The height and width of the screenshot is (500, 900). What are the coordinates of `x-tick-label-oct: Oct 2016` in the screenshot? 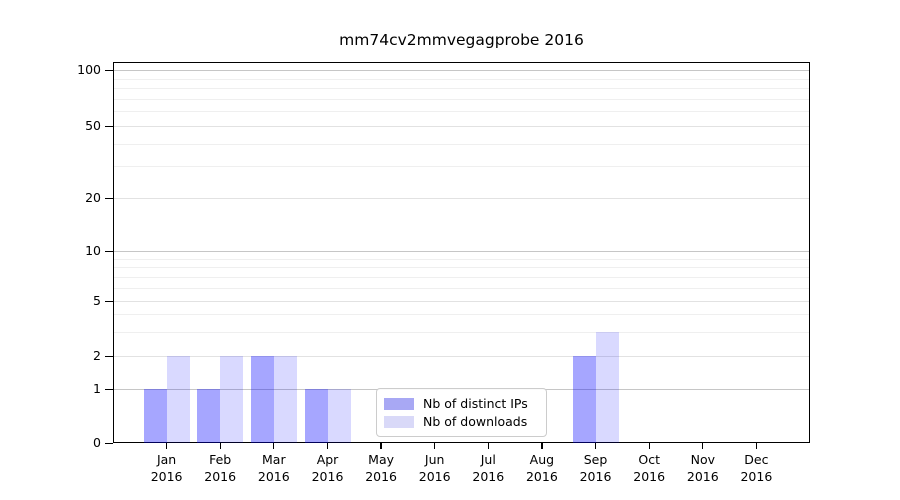 It's located at (649, 468).